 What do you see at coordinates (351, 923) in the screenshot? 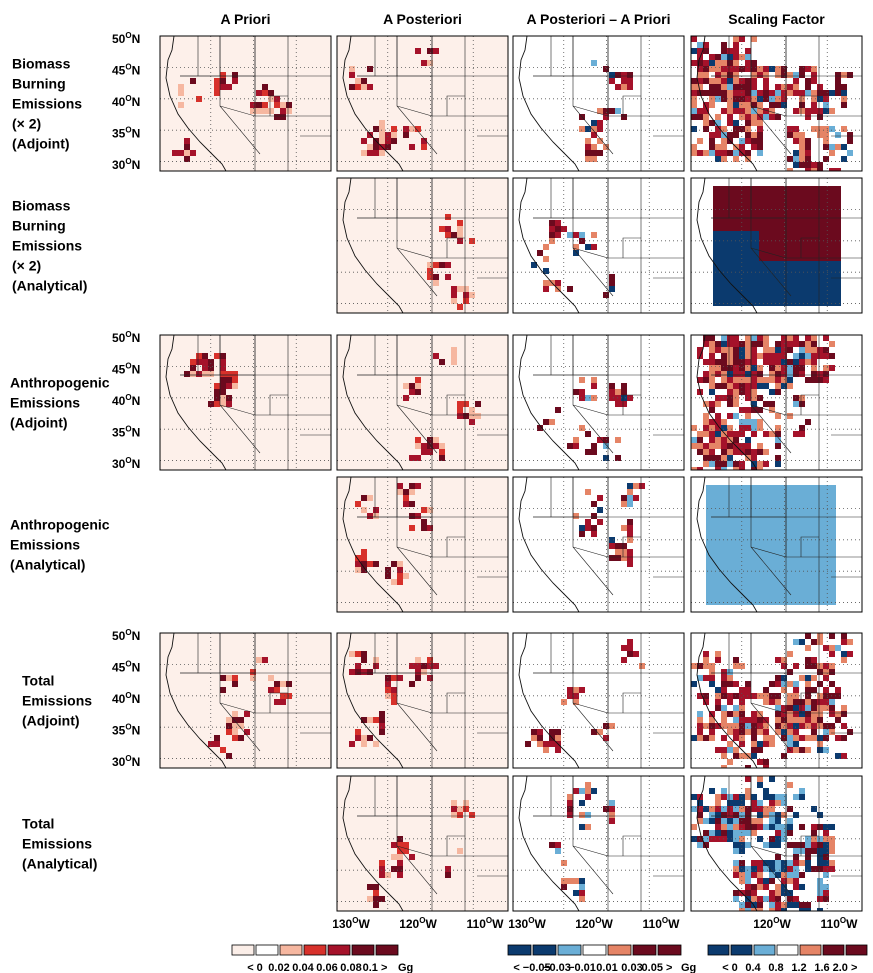
I see `lon-label: 130OW` at bounding box center [351, 923].